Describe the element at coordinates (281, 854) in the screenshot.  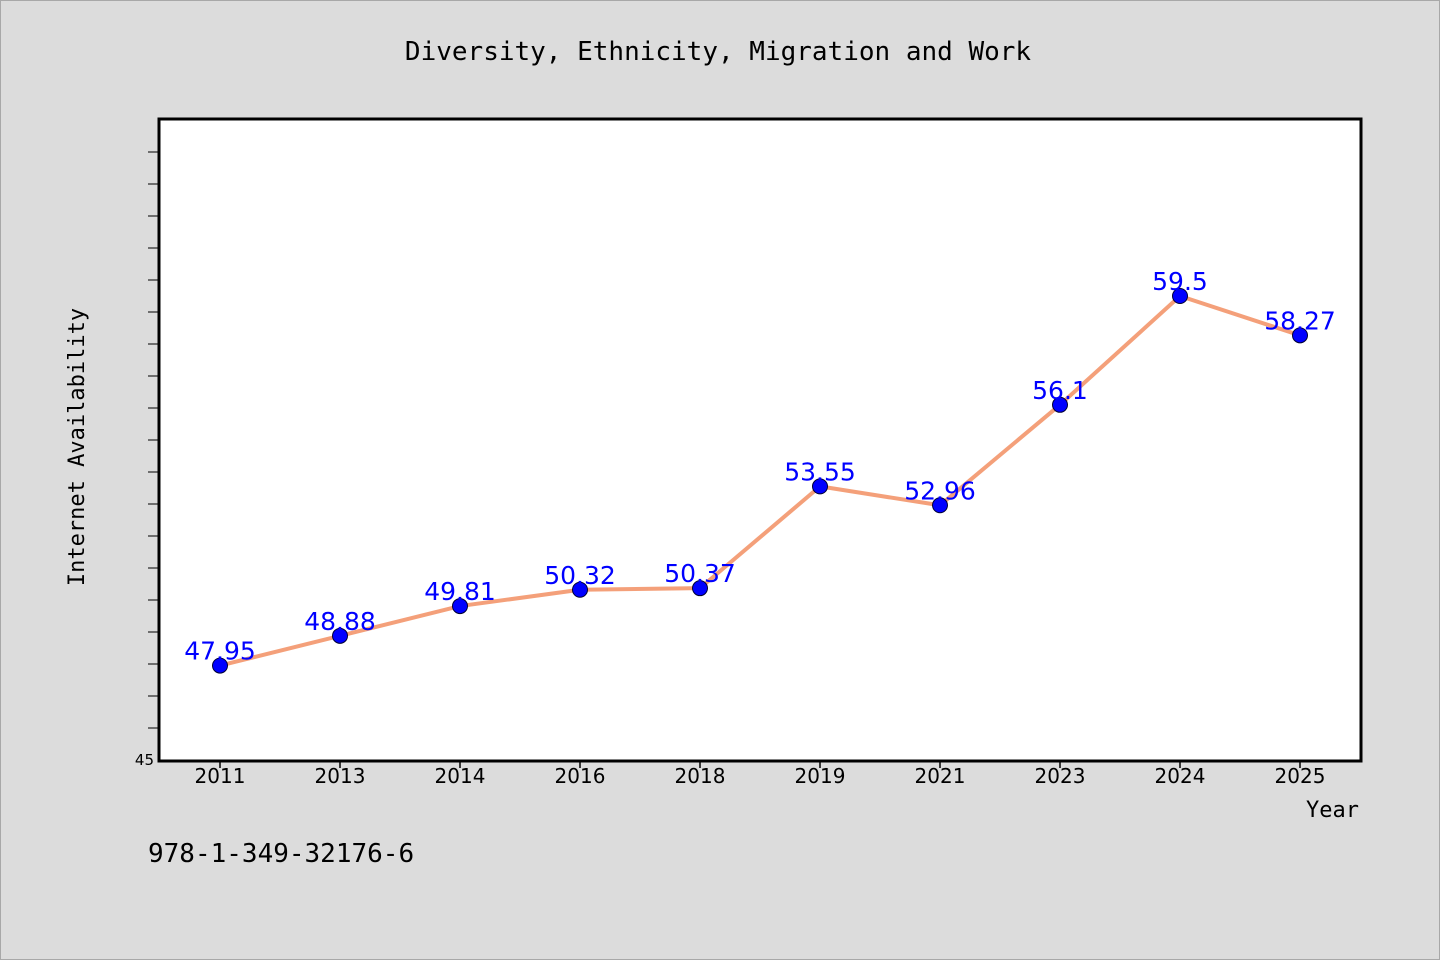
I see `isbn-text: 978-1-349-32176-6` at that location.